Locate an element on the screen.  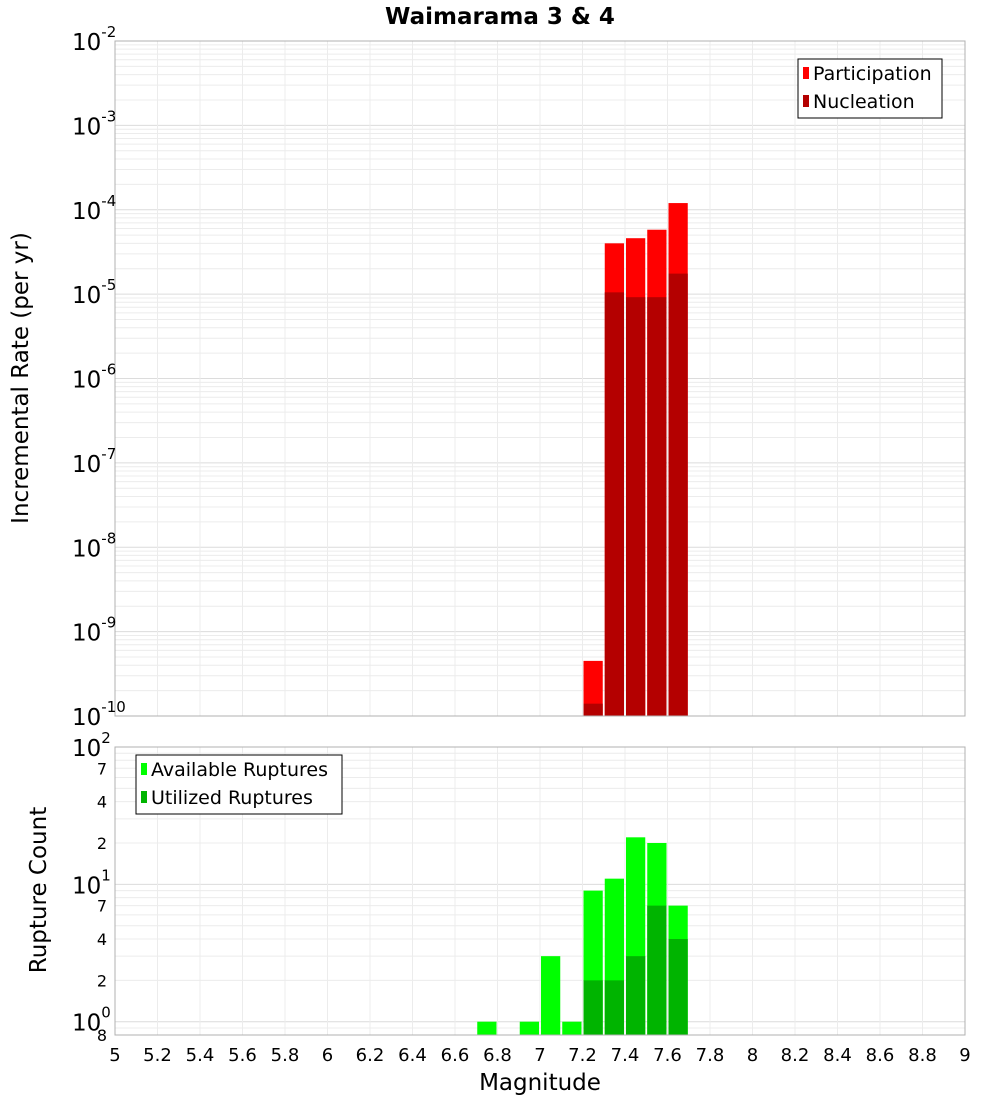
x-tick-label: 7.8 is located at coordinates (710, 1055).